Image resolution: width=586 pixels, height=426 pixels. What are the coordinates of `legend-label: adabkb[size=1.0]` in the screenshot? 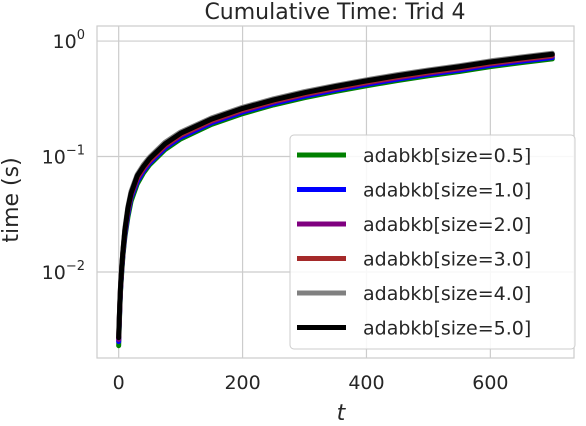 It's located at (447, 191).